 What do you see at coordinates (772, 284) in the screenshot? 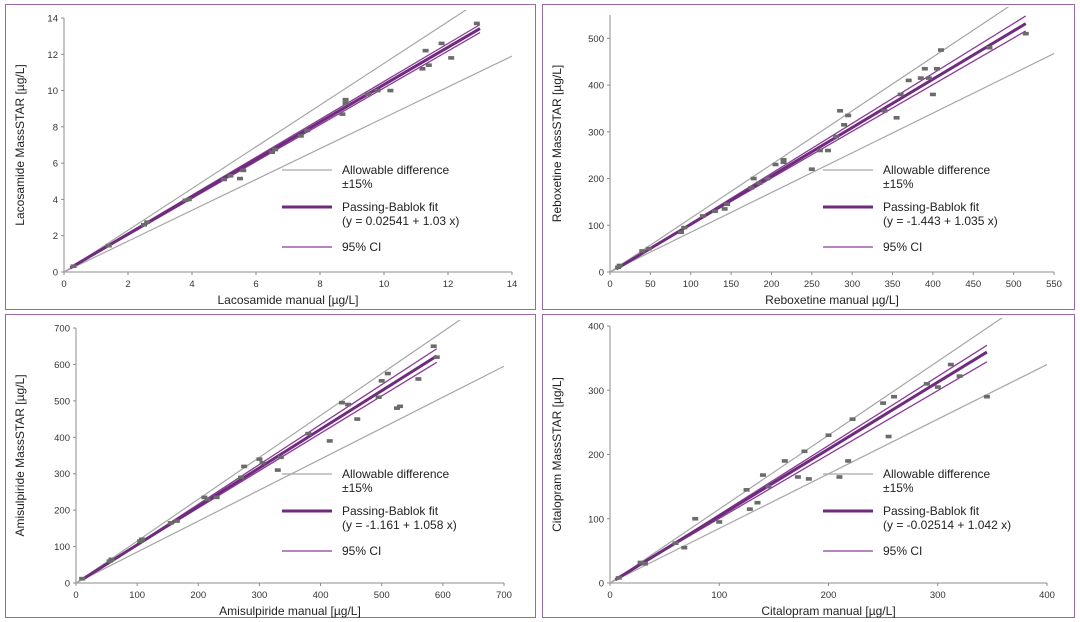
I see `reboxetine-x-tick-label: 200` at bounding box center [772, 284].